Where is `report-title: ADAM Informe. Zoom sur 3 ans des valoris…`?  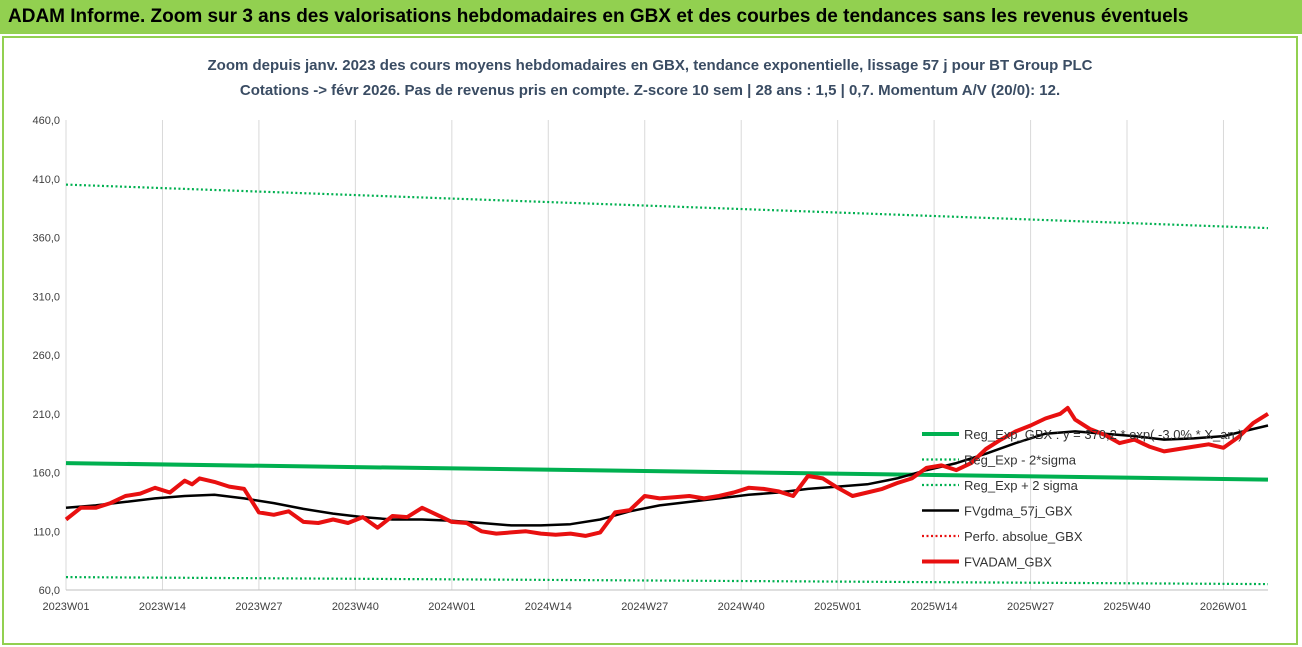 report-title: ADAM Informe. Zoom sur 3 ans des valoris… is located at coordinates (598, 16).